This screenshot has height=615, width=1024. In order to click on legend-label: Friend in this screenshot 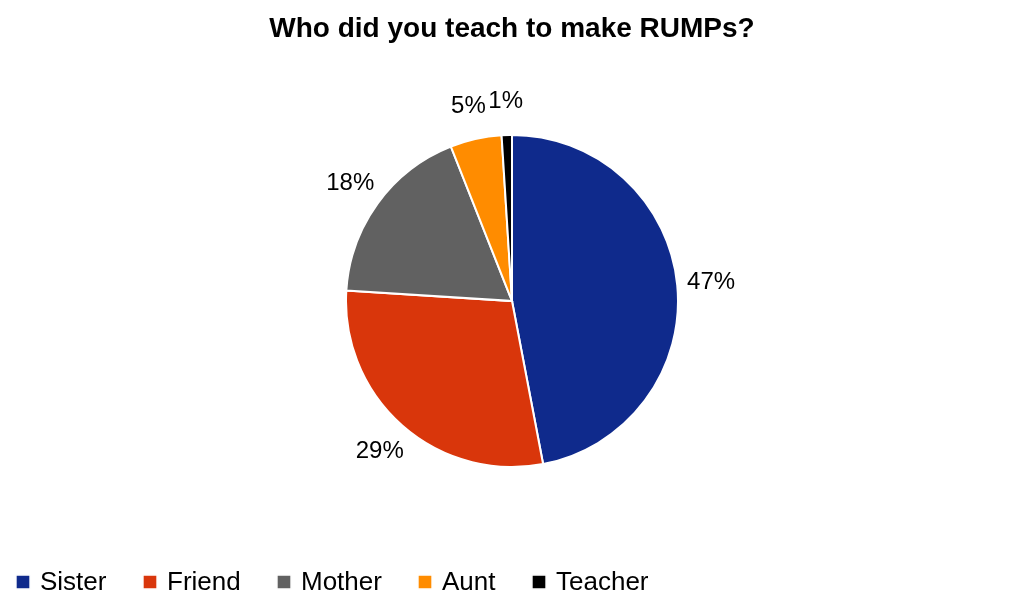, I will do `click(204, 581)`.